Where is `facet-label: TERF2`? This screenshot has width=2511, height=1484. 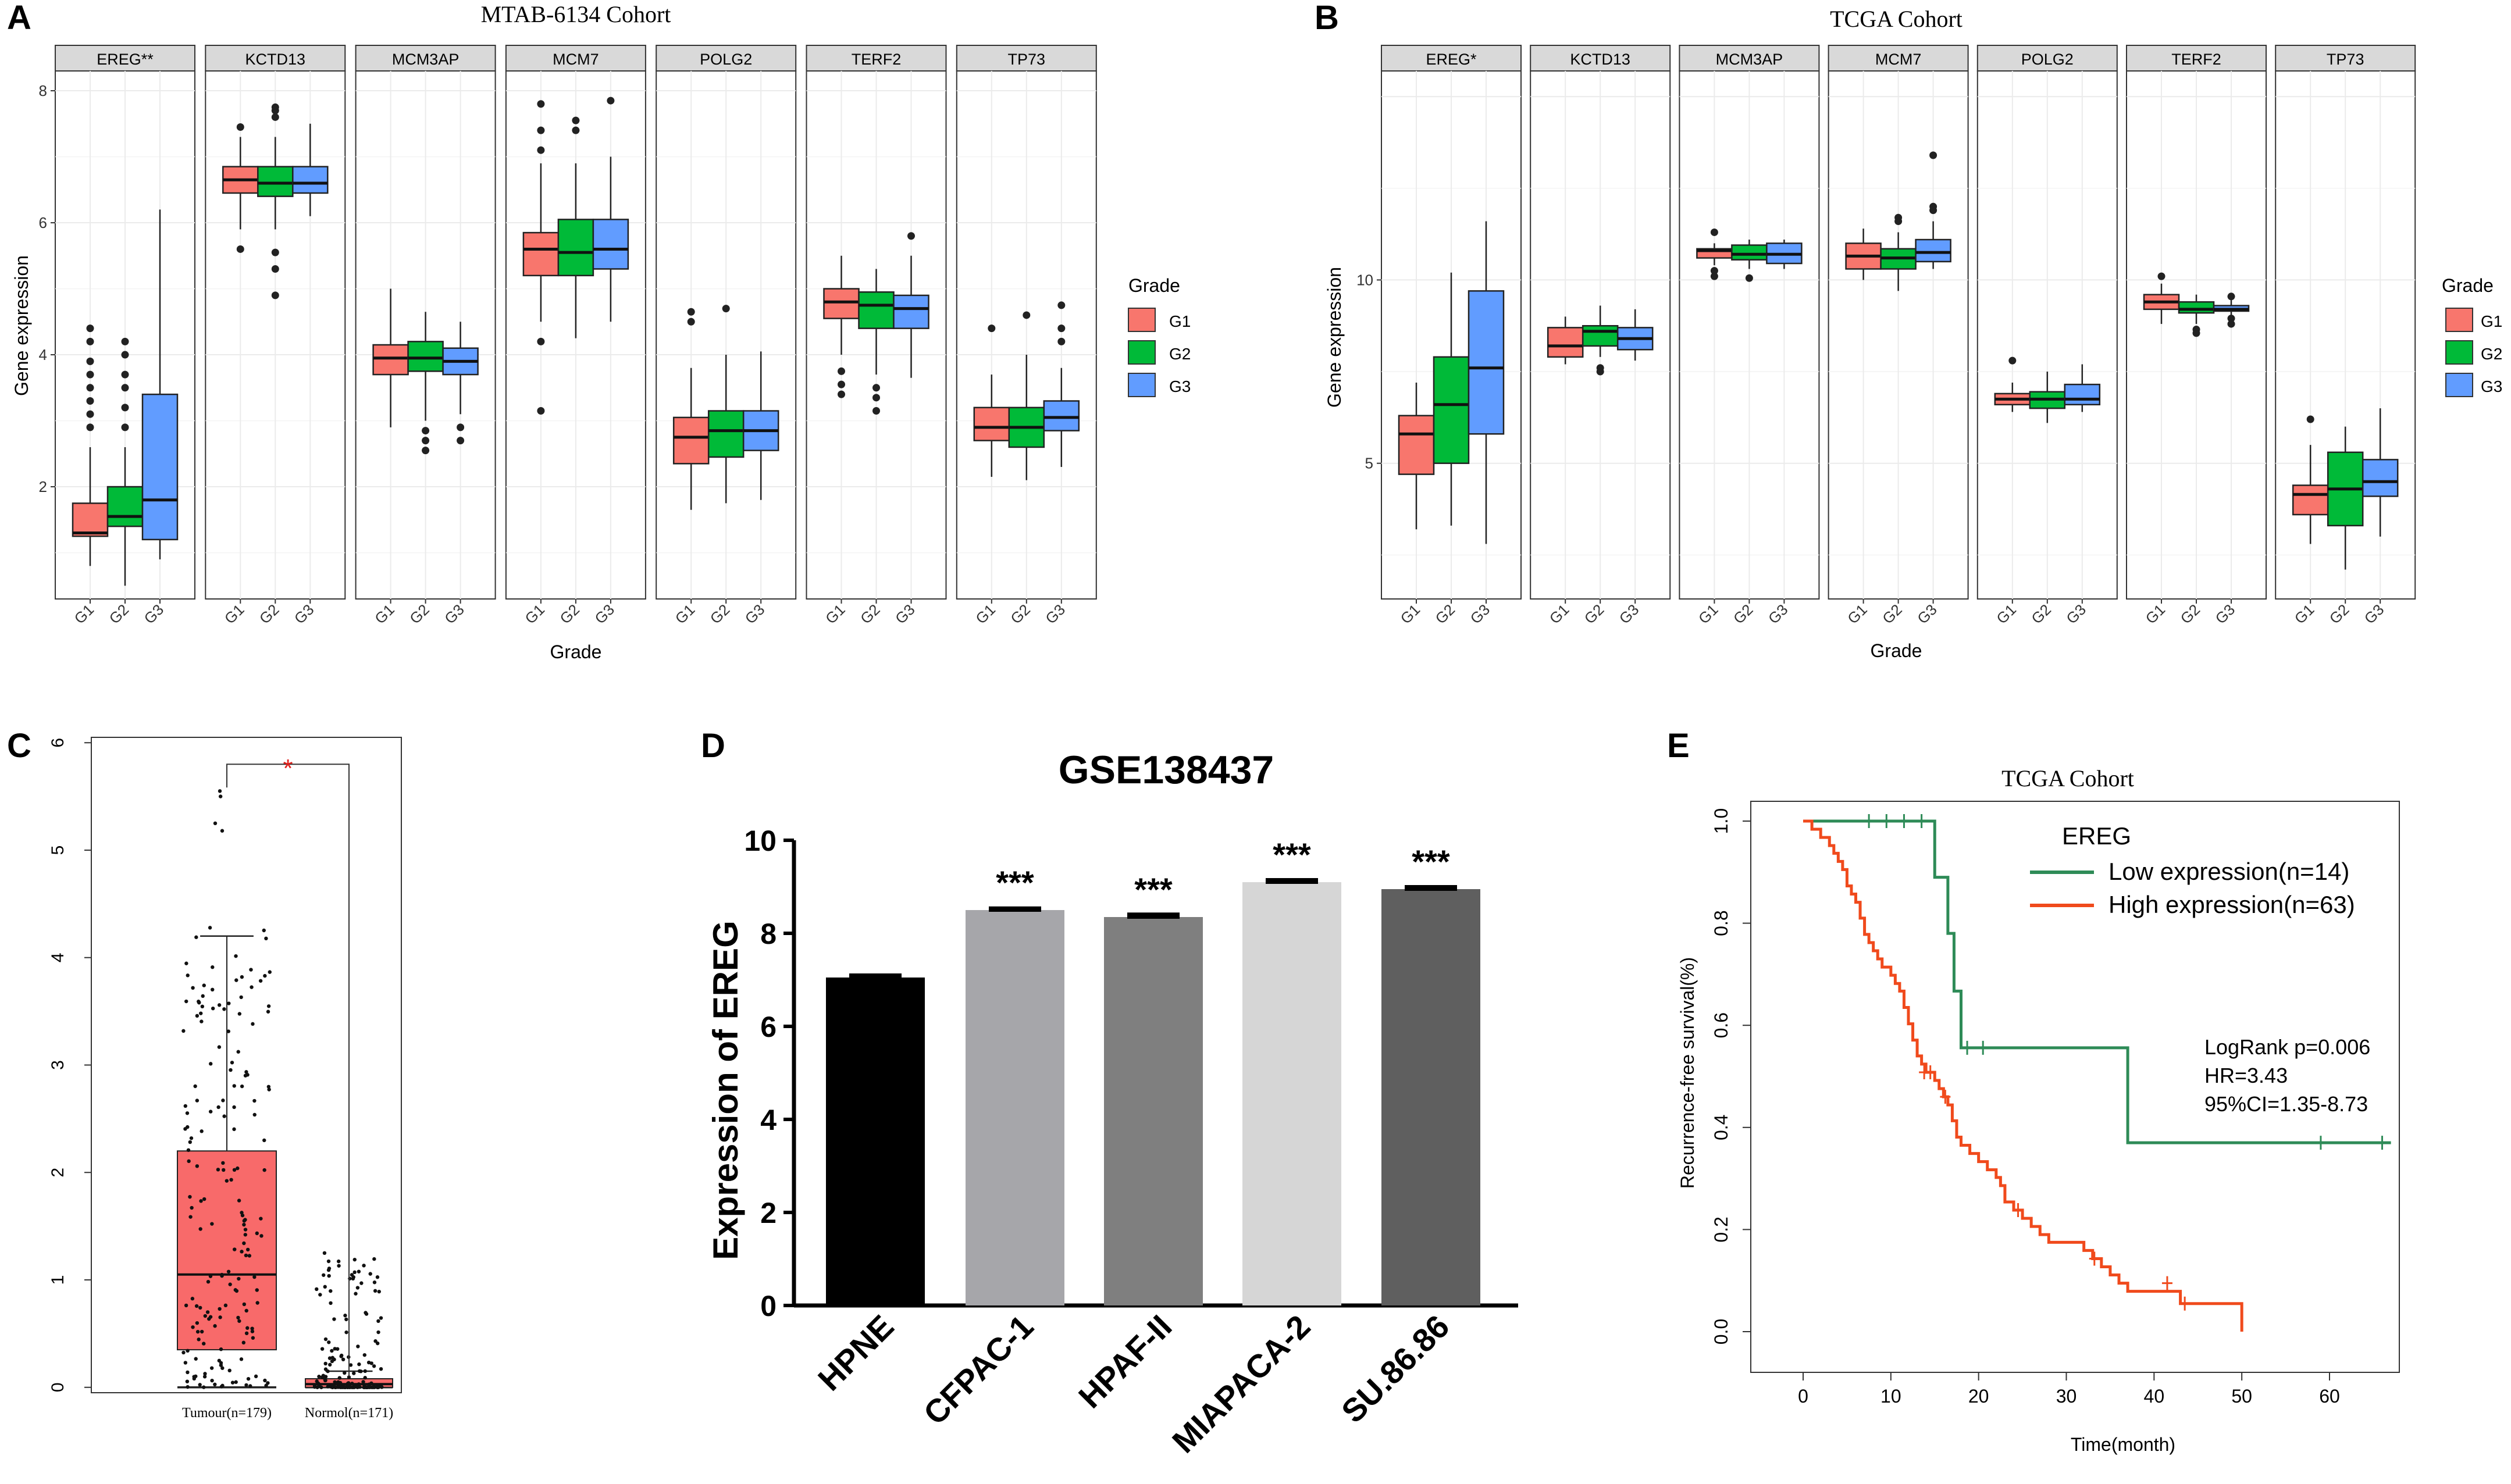 facet-label: TERF2 is located at coordinates (2196, 59).